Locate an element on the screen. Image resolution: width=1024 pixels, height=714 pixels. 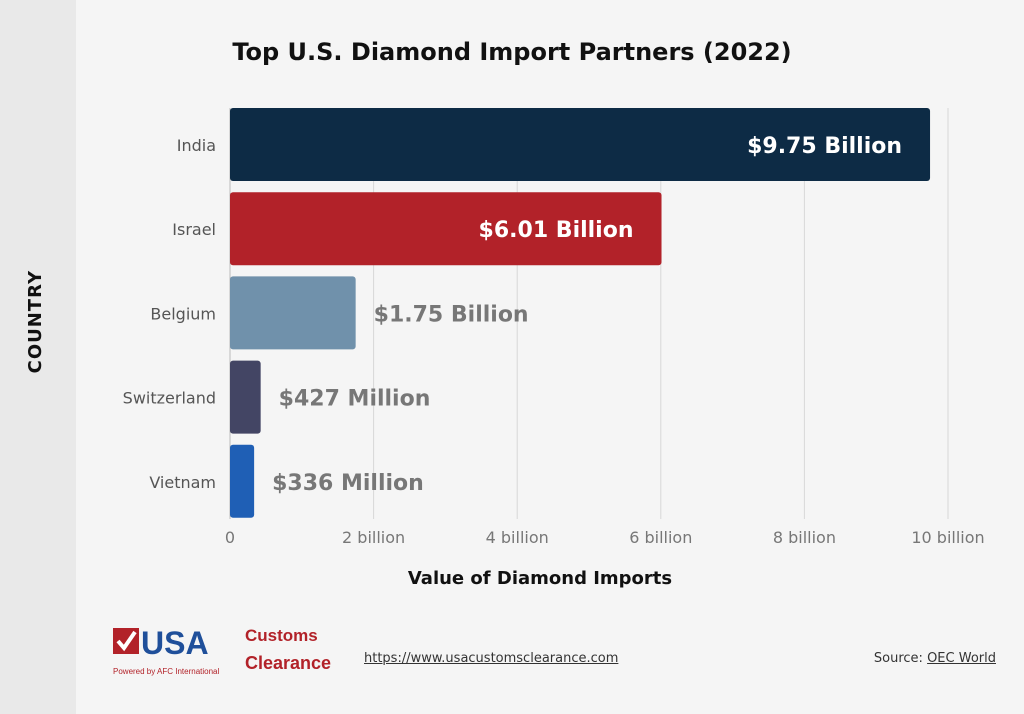
y-tick-label: Vietnam is located at coordinates (182, 482).